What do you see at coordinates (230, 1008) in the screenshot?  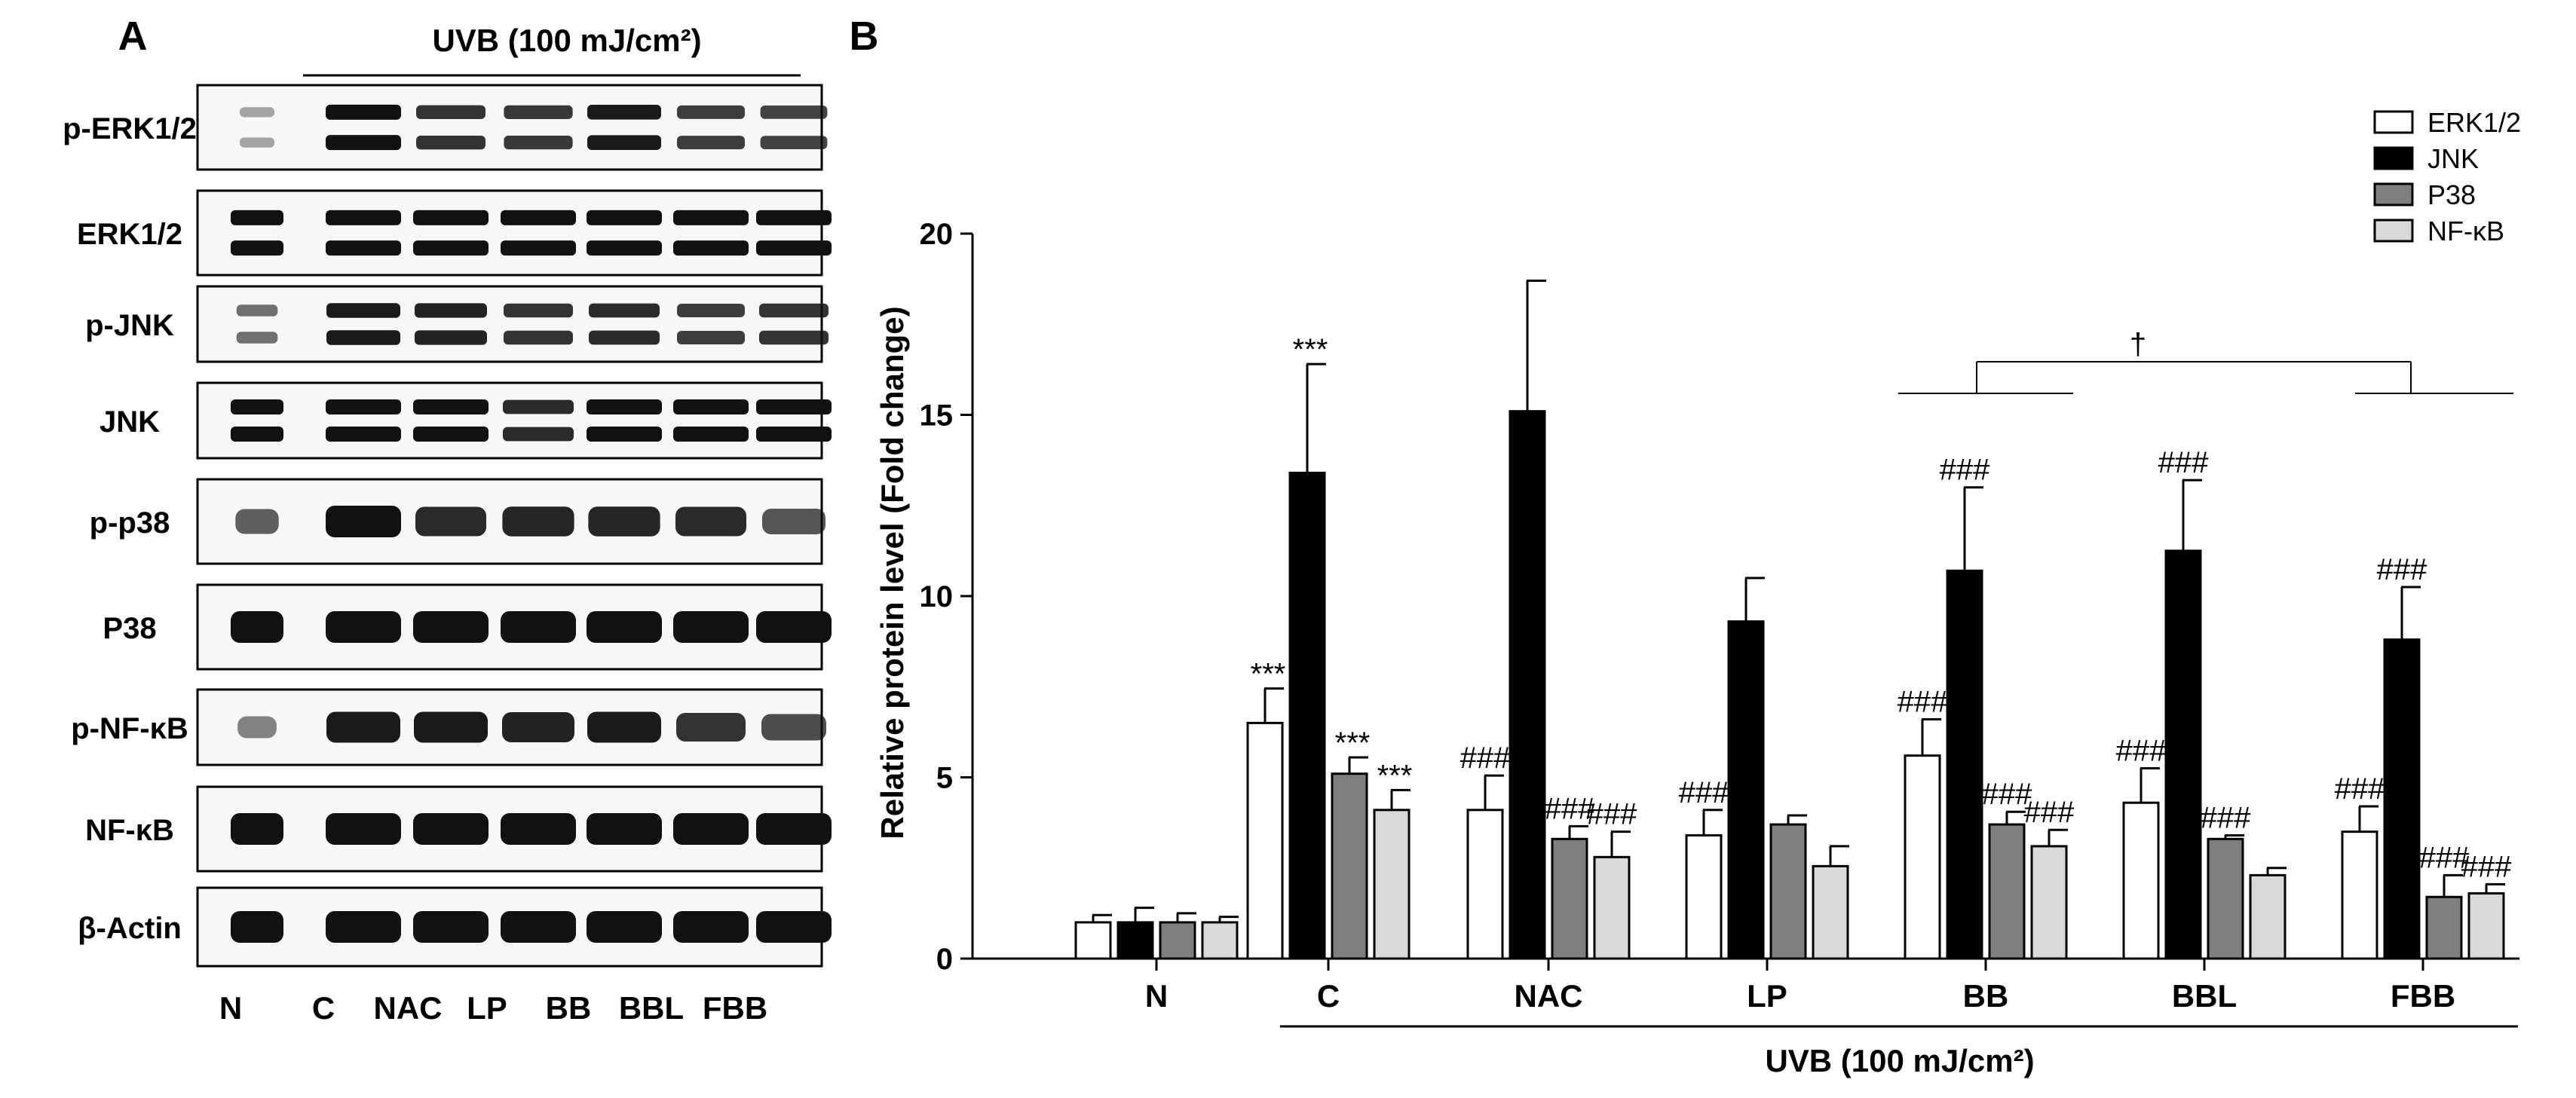 I see `lane-label-n: N` at bounding box center [230, 1008].